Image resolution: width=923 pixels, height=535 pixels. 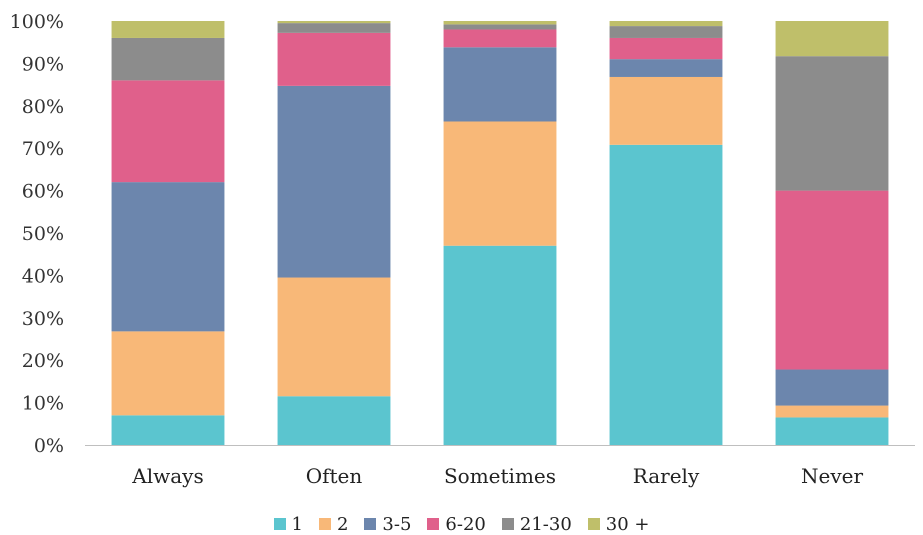 What do you see at coordinates (334, 476) in the screenshot?
I see `x-category-label: Often` at bounding box center [334, 476].